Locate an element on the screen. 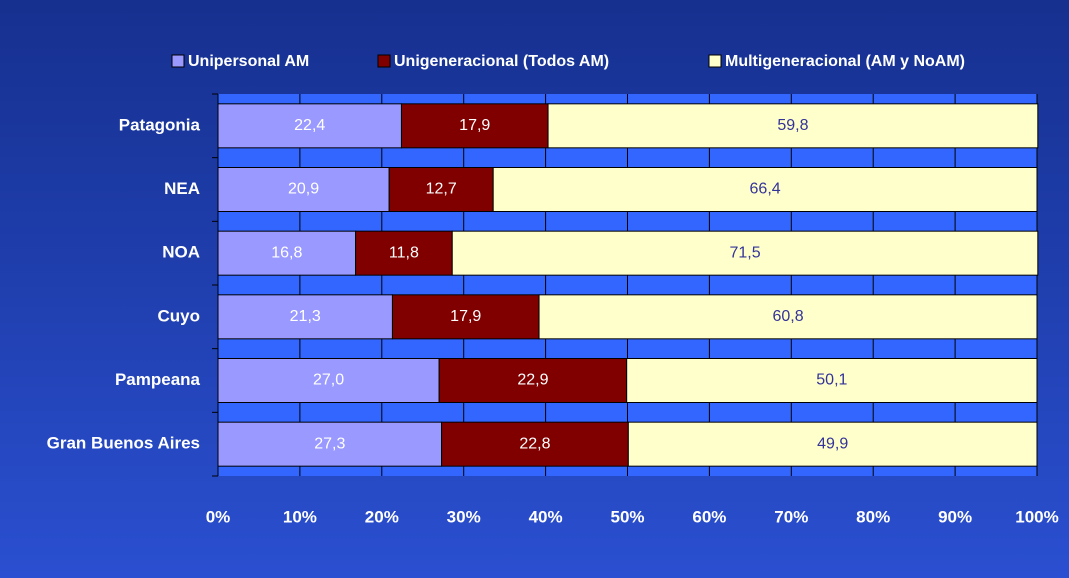 Image resolution: width=1069 pixels, height=578 pixels. legend-label: Unipersonal AM is located at coordinates (248, 61).